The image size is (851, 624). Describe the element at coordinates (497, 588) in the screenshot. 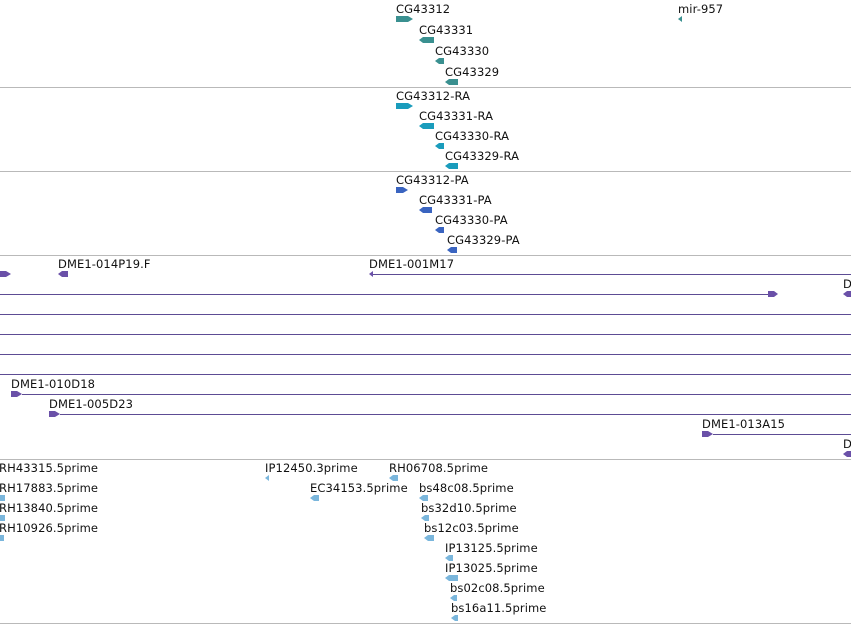

I see `est-label: bs02c08.5prime` at that location.